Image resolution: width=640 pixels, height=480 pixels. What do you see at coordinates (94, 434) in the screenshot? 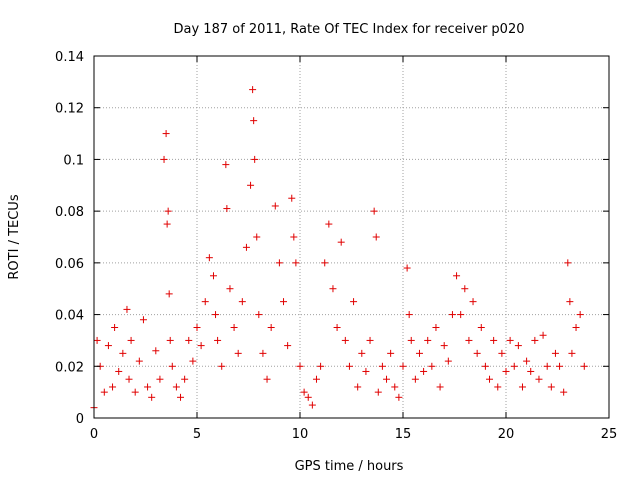
I see `x-tick-label: 0` at bounding box center [94, 434].